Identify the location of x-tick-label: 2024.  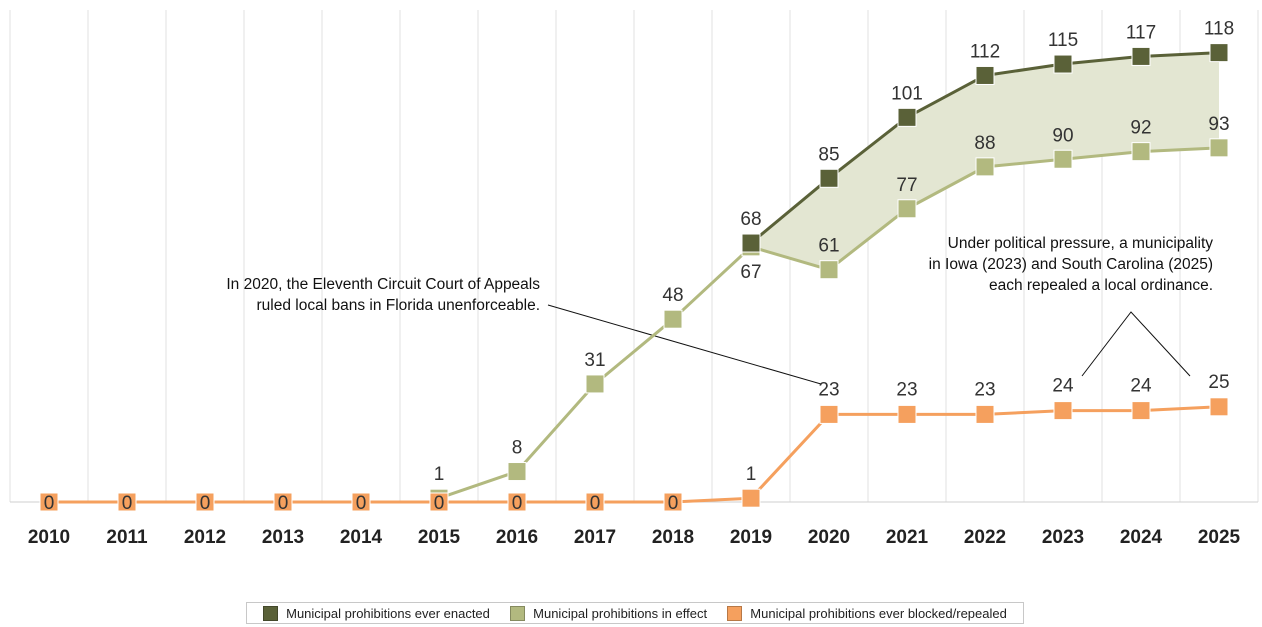
(1141, 537).